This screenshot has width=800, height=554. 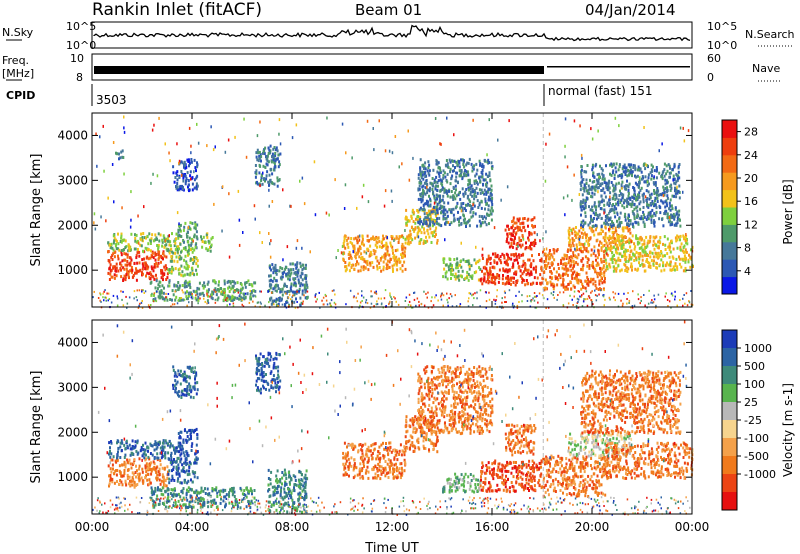 I want to click on colorbar-tick-label: -100, so click(x=756, y=438).